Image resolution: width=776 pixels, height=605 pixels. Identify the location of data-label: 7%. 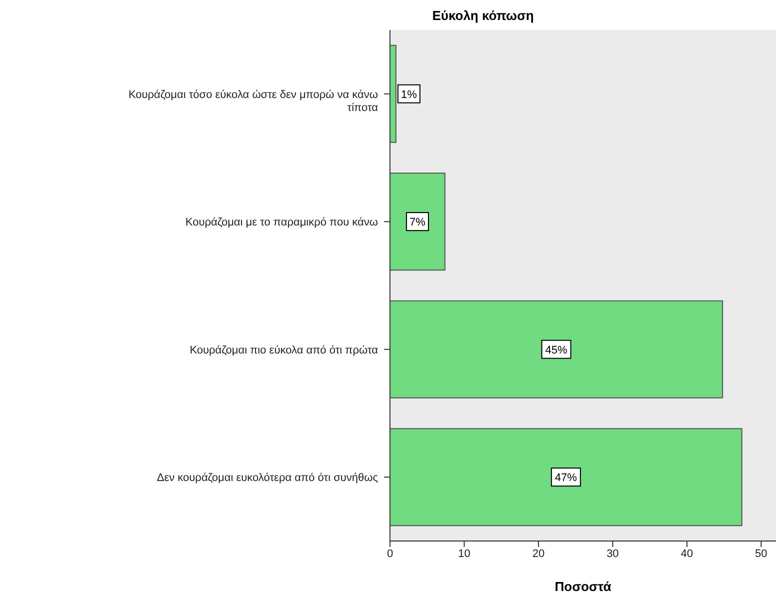
(418, 222).